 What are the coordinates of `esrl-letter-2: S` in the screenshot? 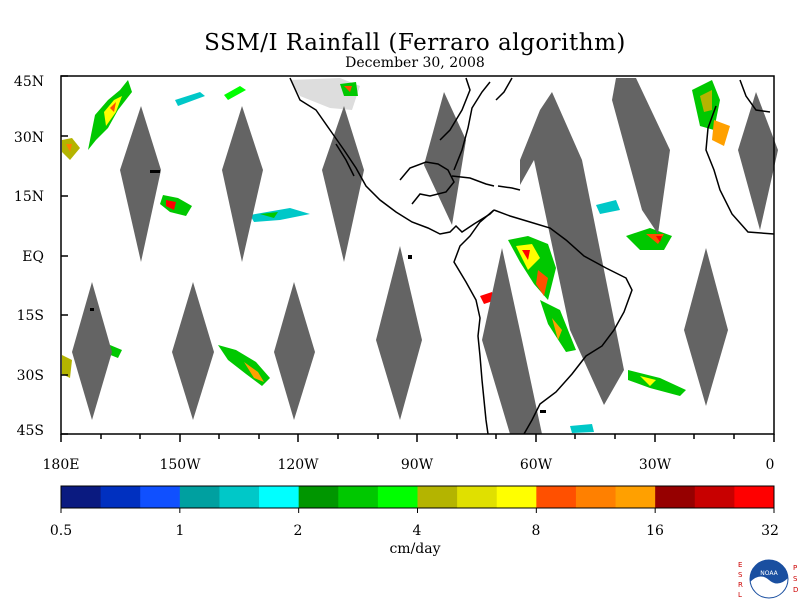 It's located at (740, 575).